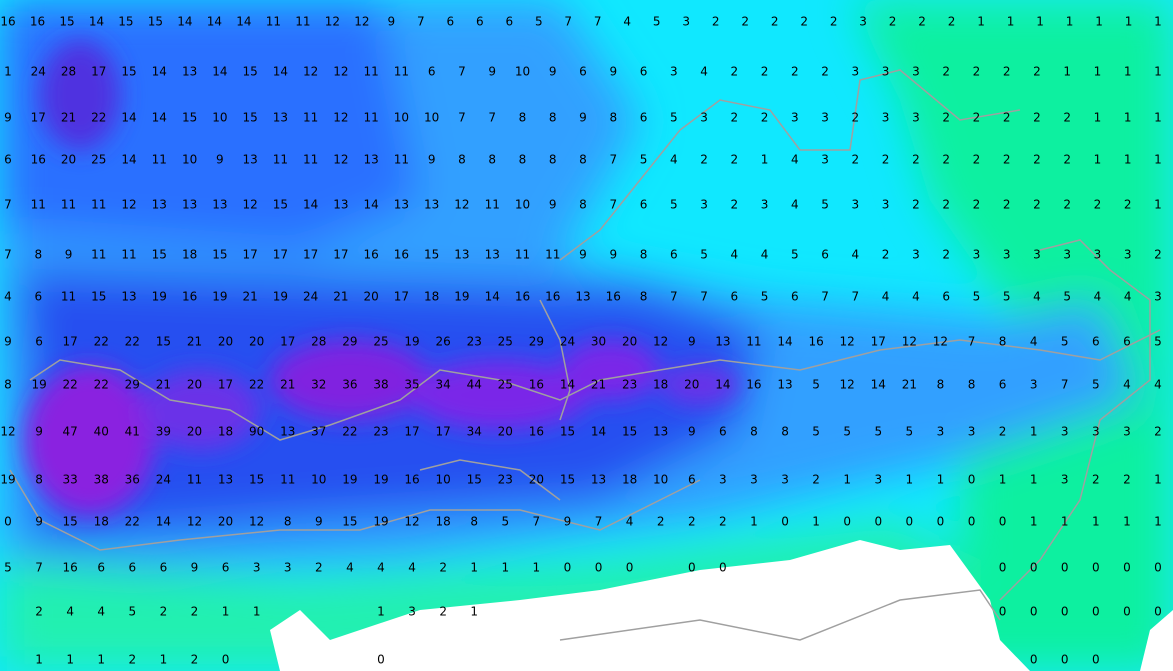 This screenshot has width=1173, height=671. Describe the element at coordinates (68, 72) in the screenshot. I see `grid-value: 28` at that location.